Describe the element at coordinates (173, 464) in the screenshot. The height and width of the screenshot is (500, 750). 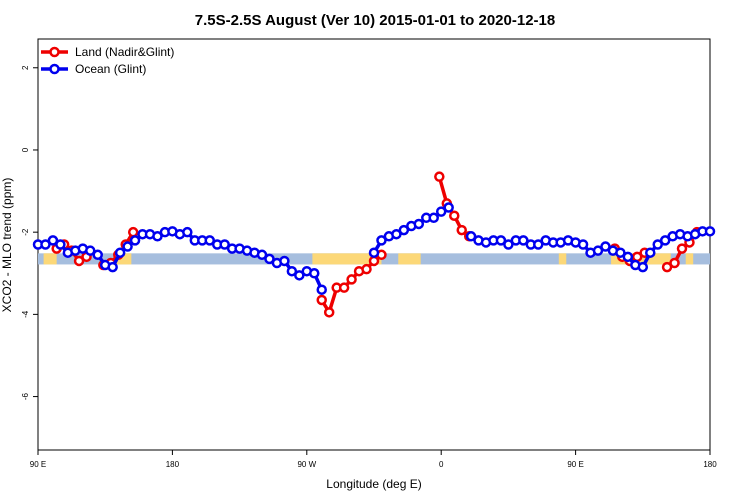
I see `x-tick-label-1: 180` at that location.